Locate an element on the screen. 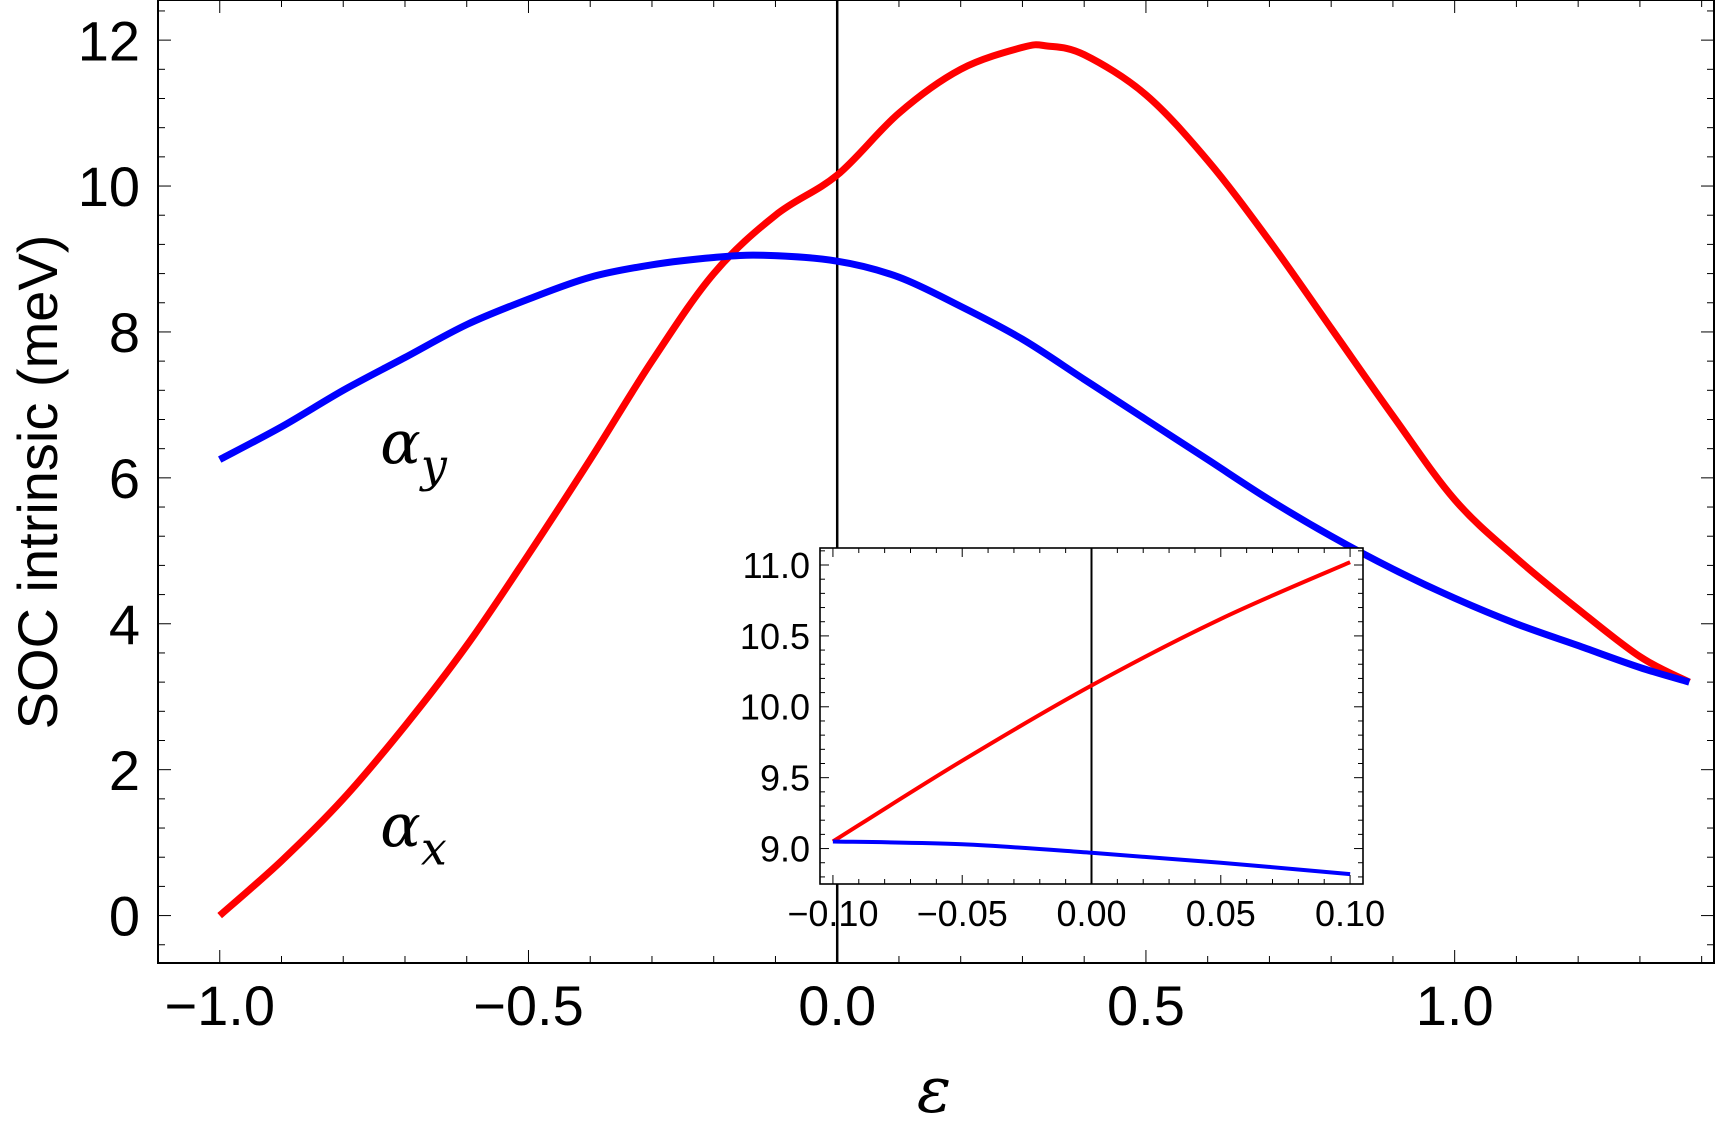 This screenshot has height=1125, width=1716. y-tick-label: 8 is located at coordinates (124, 332).